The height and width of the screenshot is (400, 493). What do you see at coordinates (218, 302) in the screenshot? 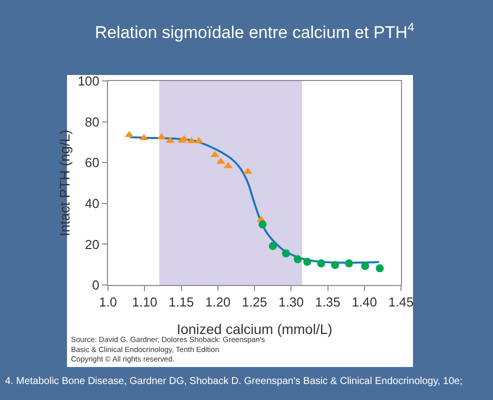
I see `x-tick-label: 1.20` at bounding box center [218, 302].